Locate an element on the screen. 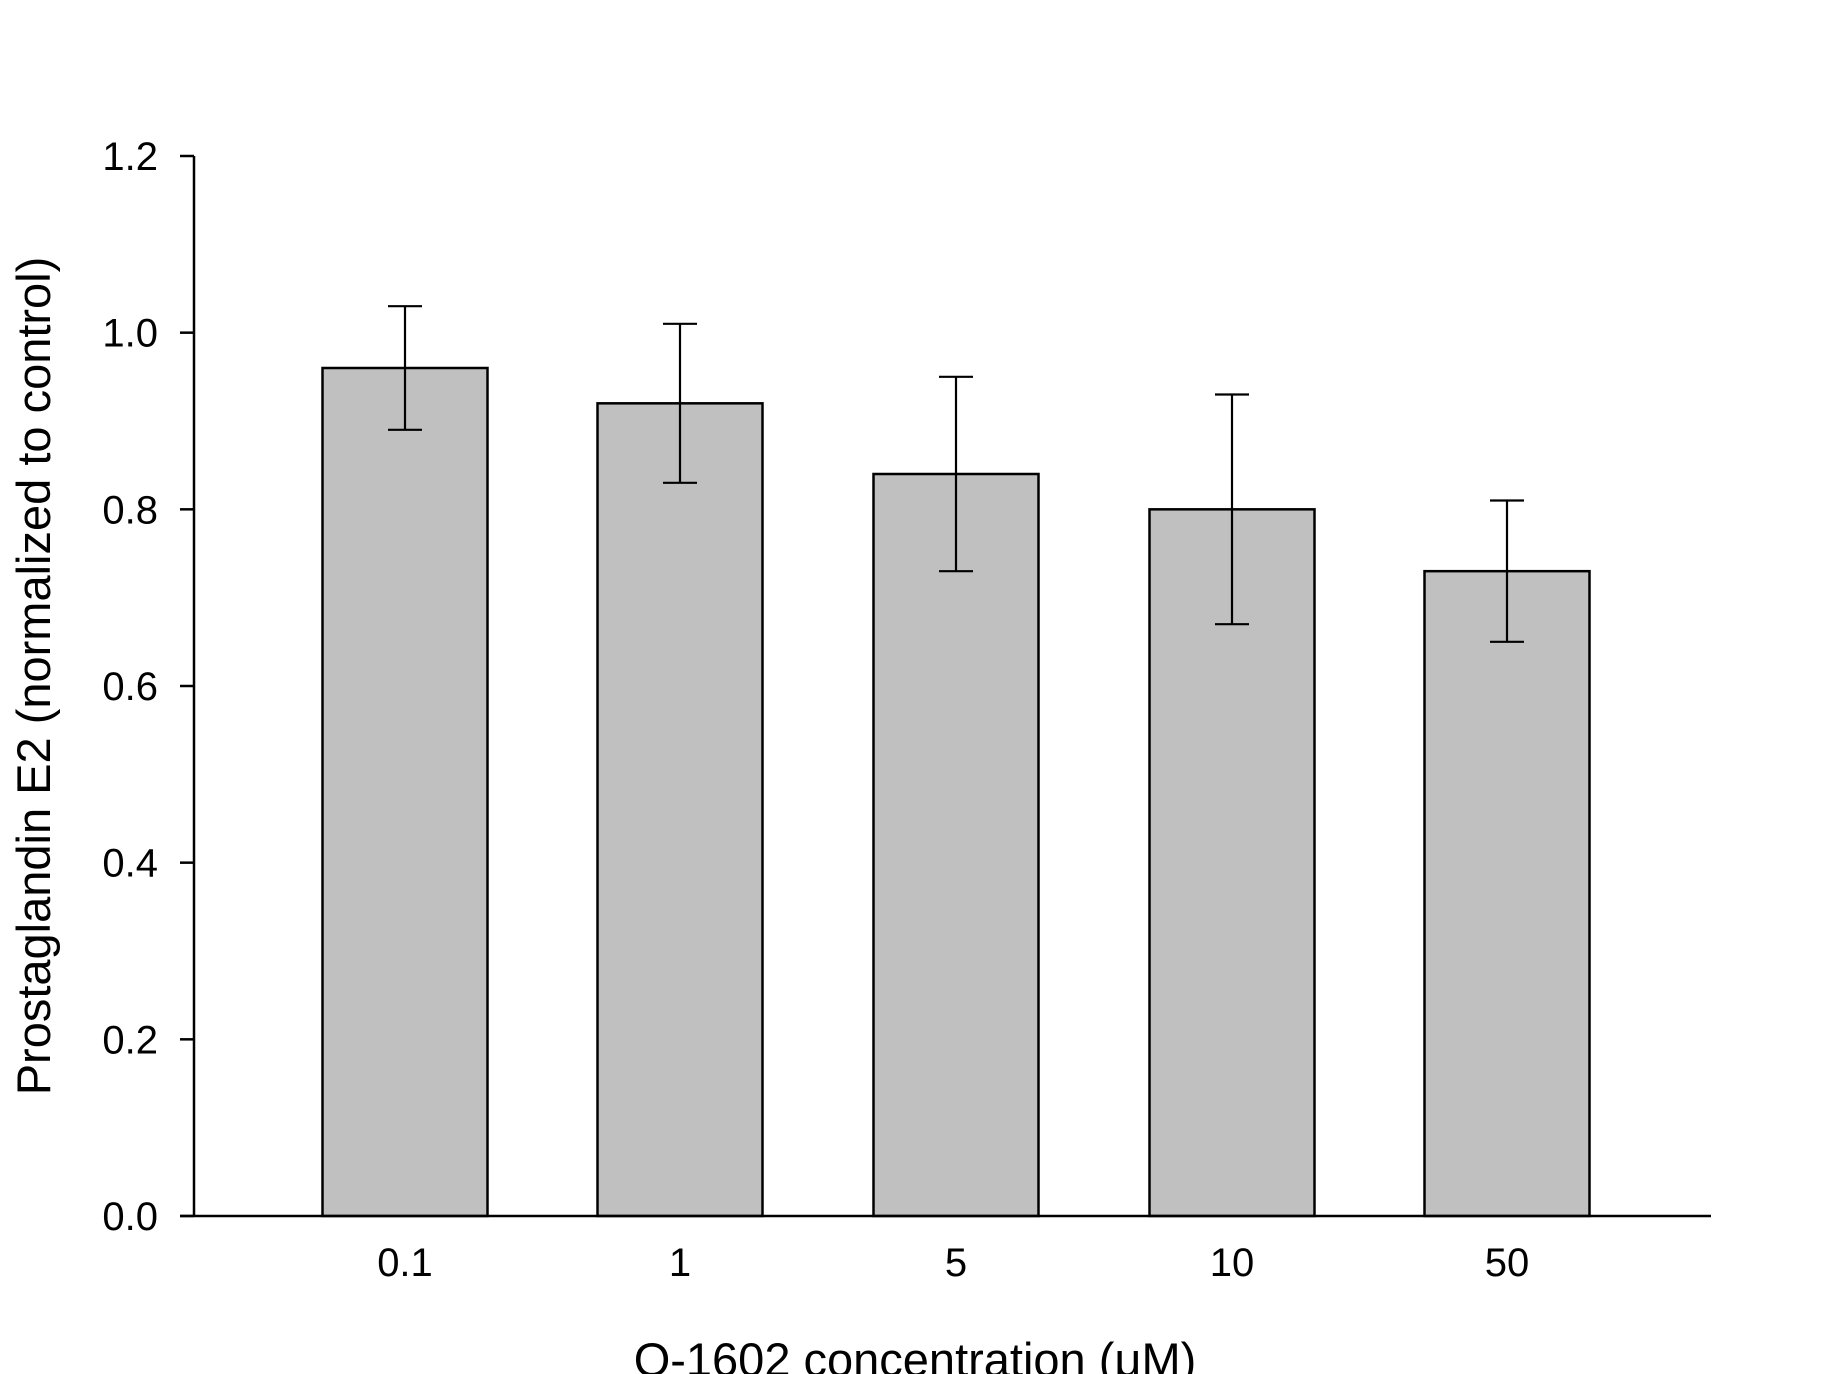  y-tick-label: 0.0 is located at coordinates (130, 1217).